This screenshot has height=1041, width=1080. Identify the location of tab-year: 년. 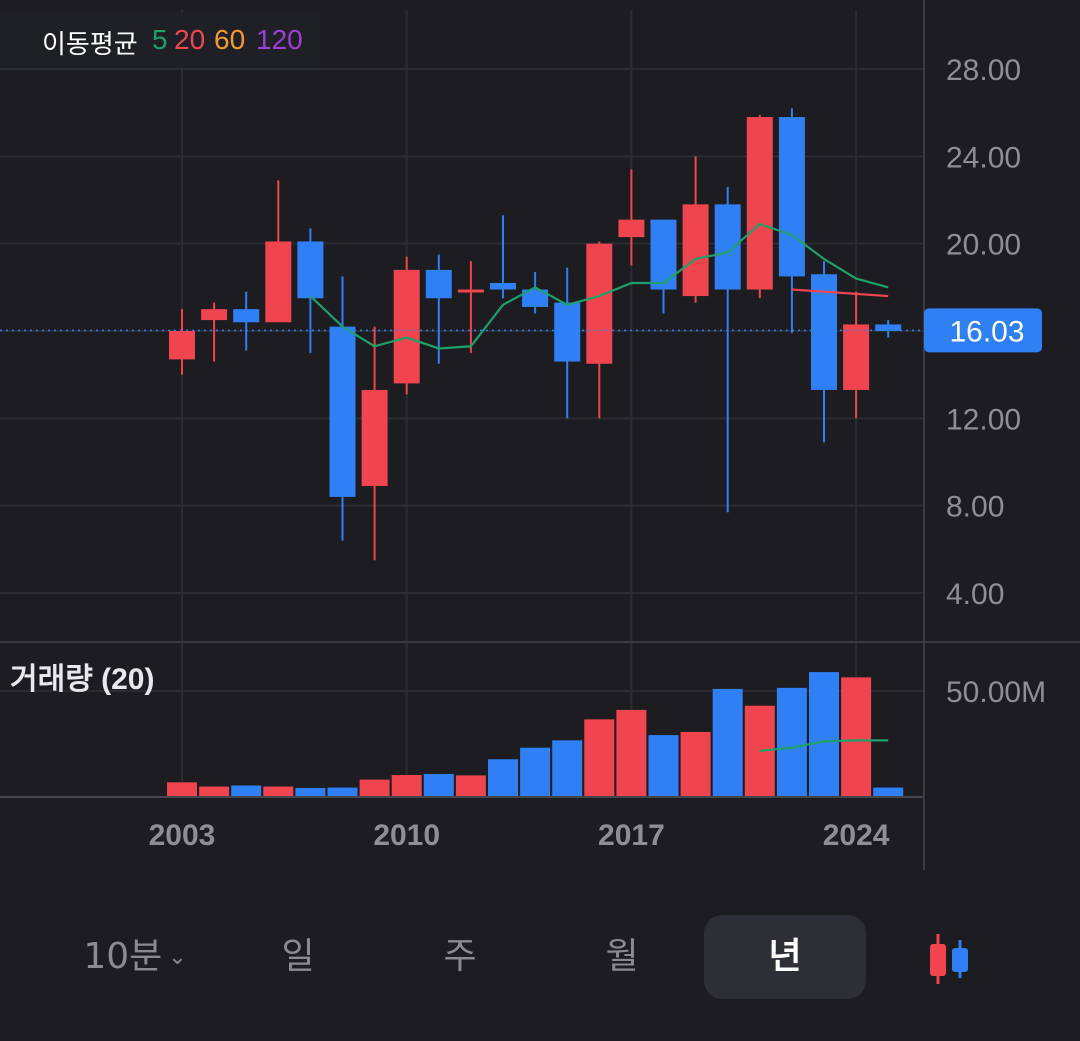
(785, 957).